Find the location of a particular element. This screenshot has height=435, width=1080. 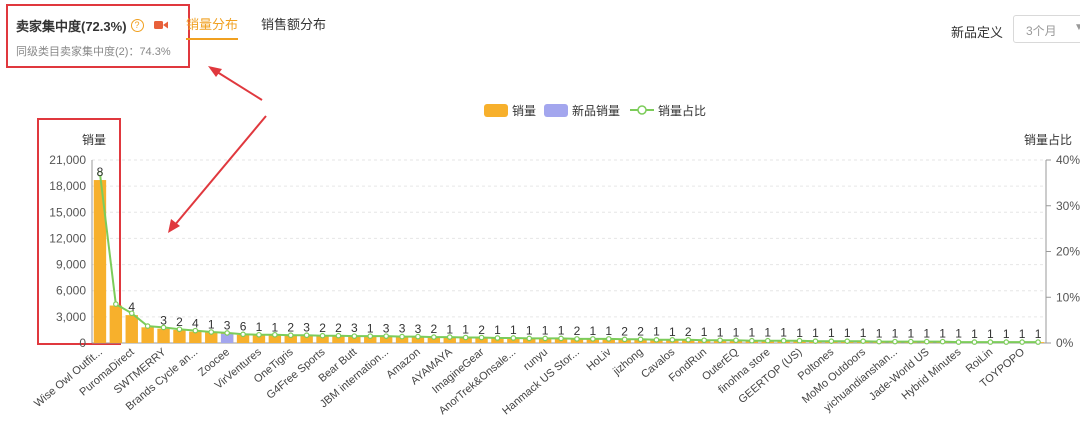

y-tick-left: 0 is located at coordinates (82, 343).